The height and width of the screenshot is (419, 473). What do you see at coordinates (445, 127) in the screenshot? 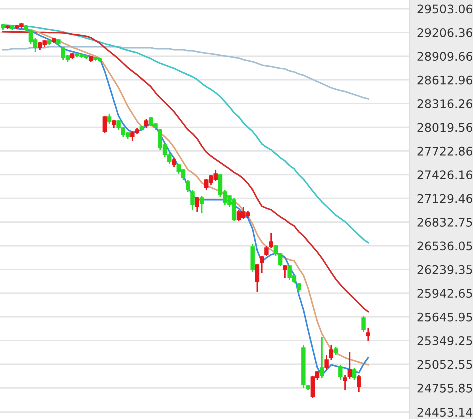
I see `y-tick-label: 28019.56` at bounding box center [445, 127].